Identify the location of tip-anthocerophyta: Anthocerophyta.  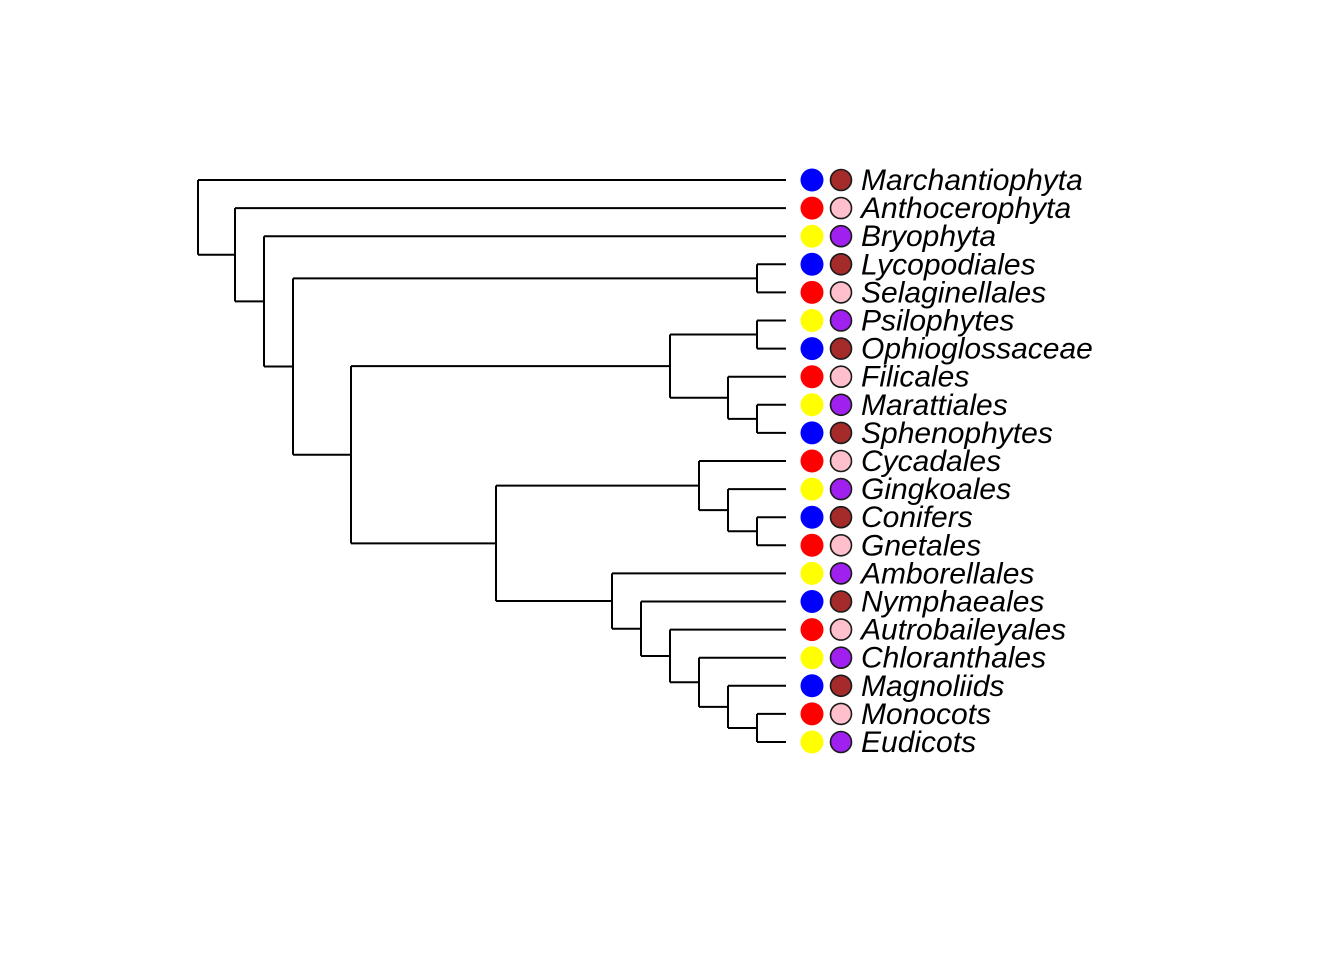
(935, 208).